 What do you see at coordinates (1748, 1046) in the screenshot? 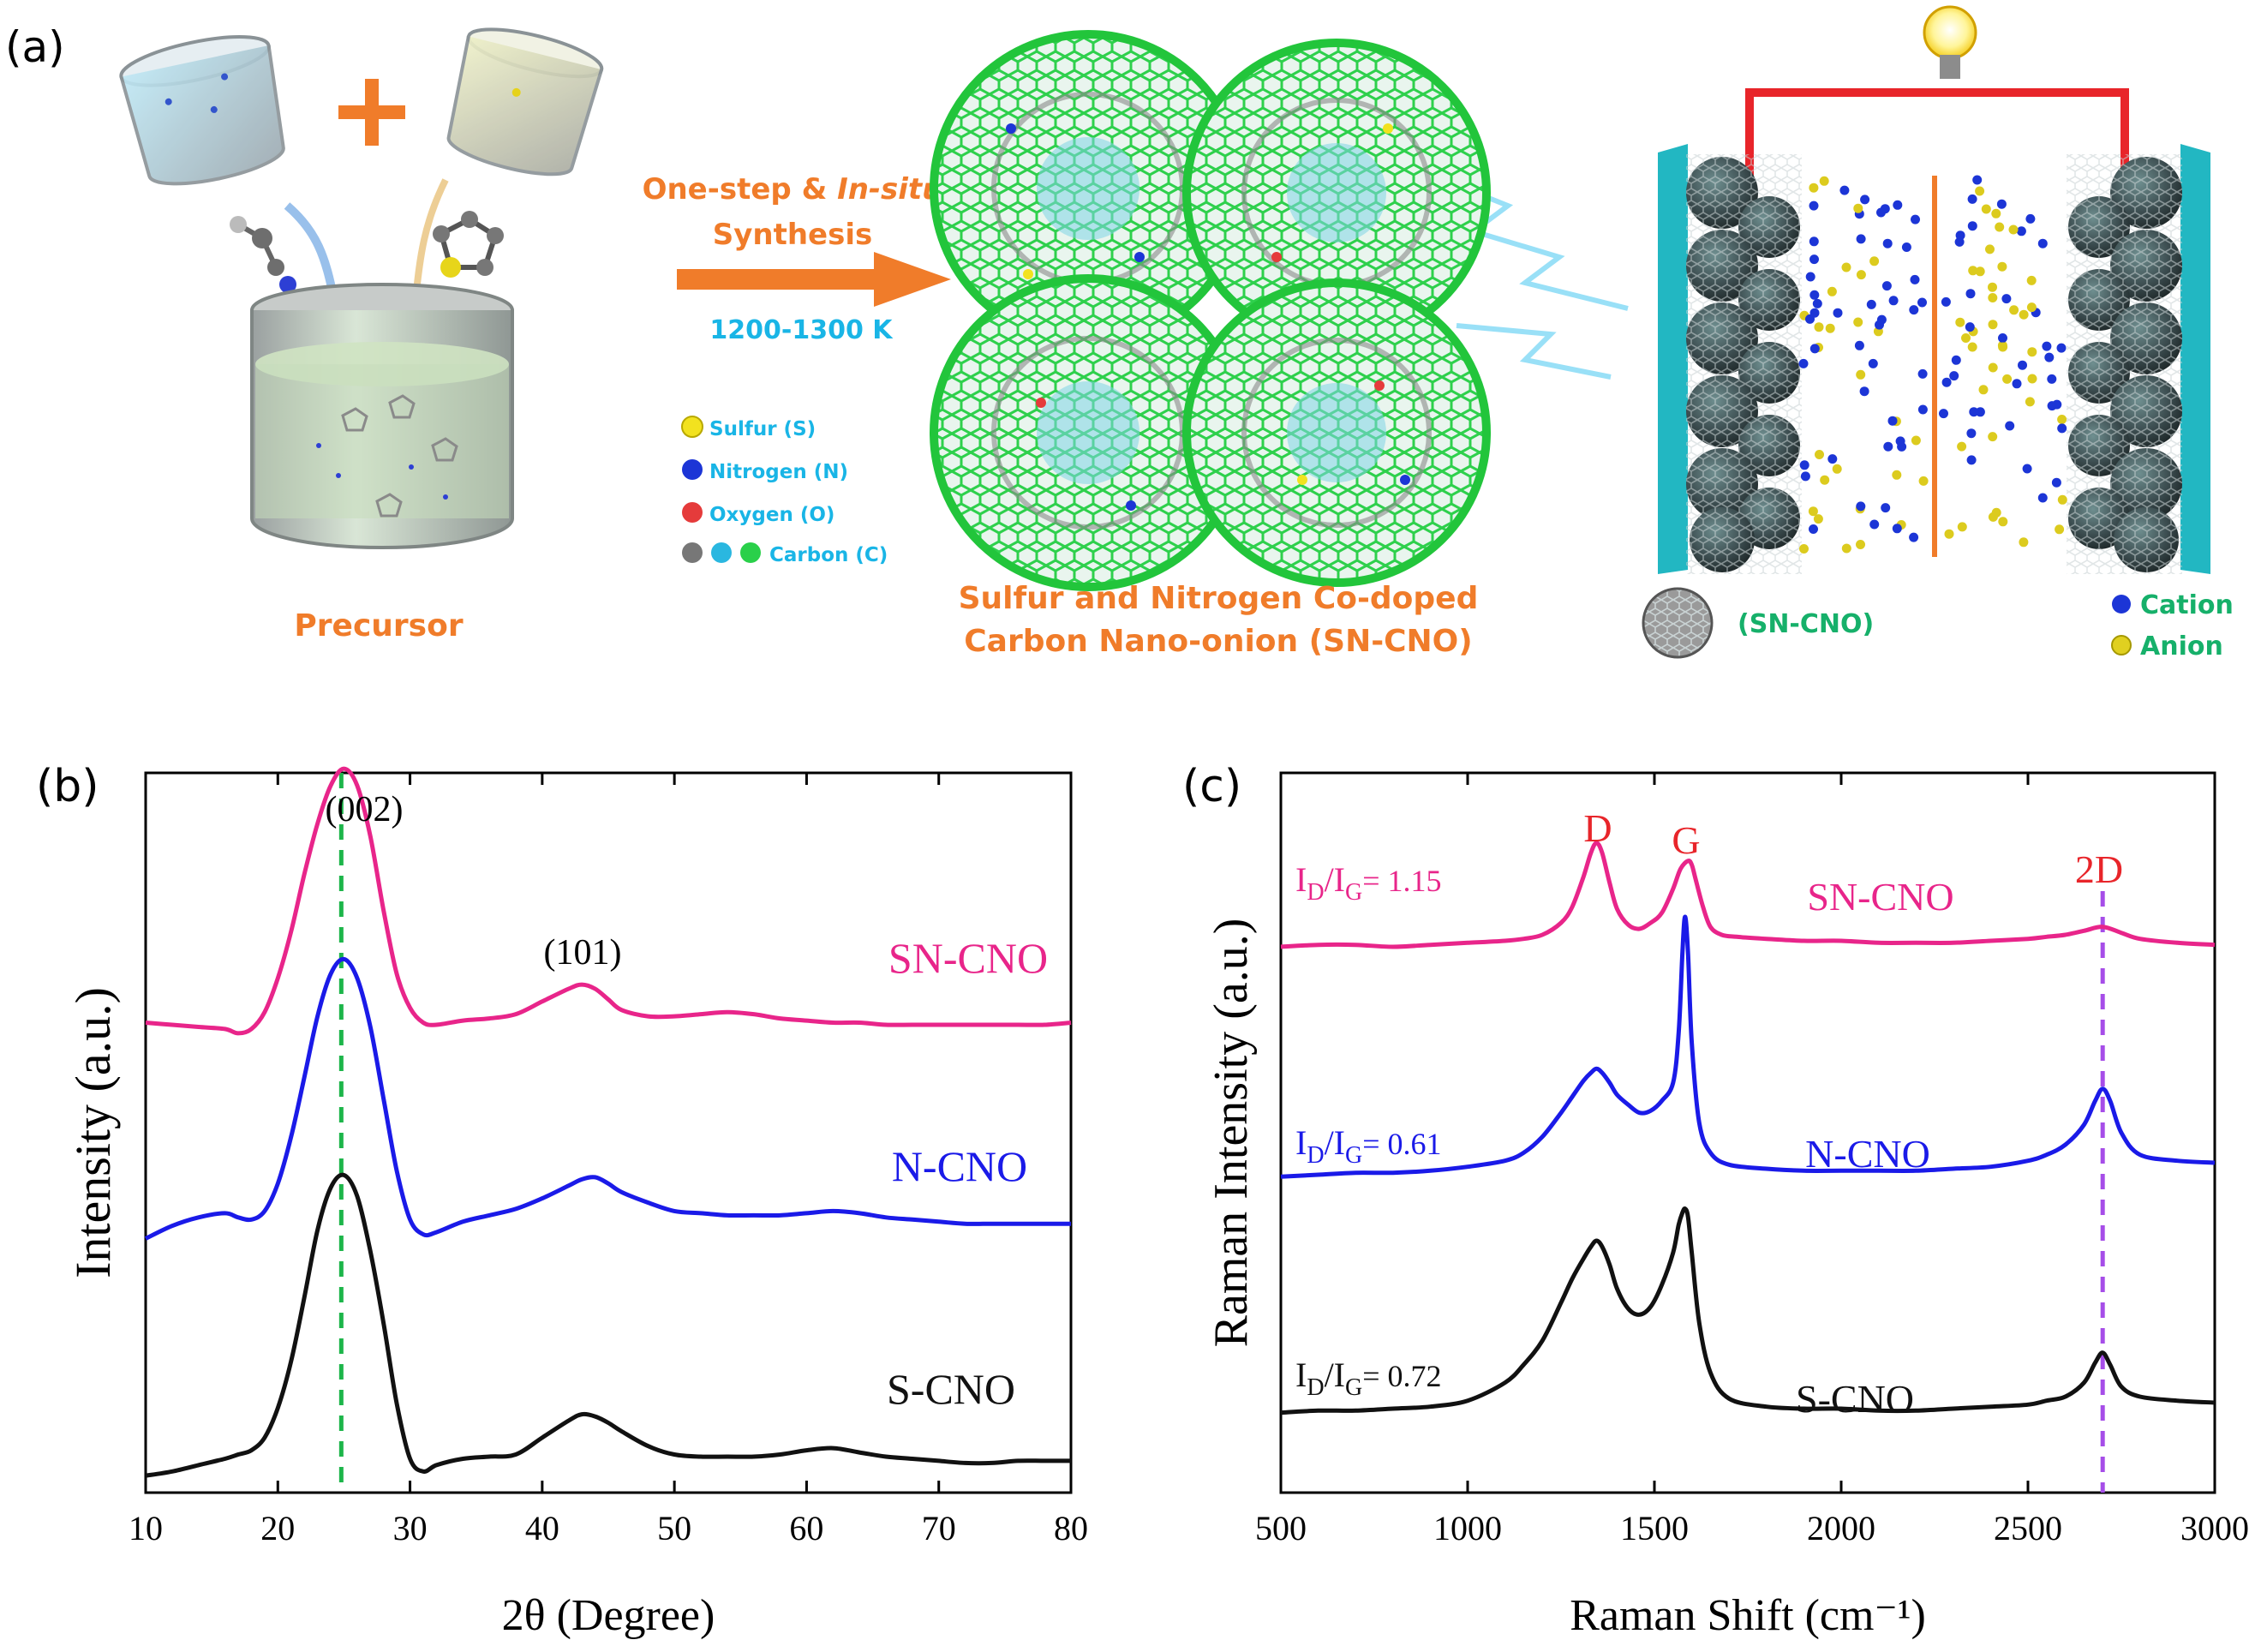
I see `series-line-n-cno` at bounding box center [1748, 1046].